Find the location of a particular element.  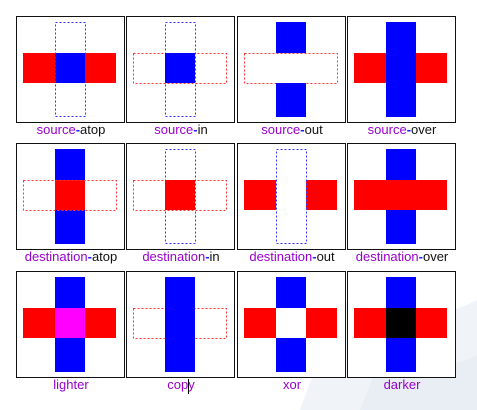

canvas-source-out is located at coordinates (291, 69).